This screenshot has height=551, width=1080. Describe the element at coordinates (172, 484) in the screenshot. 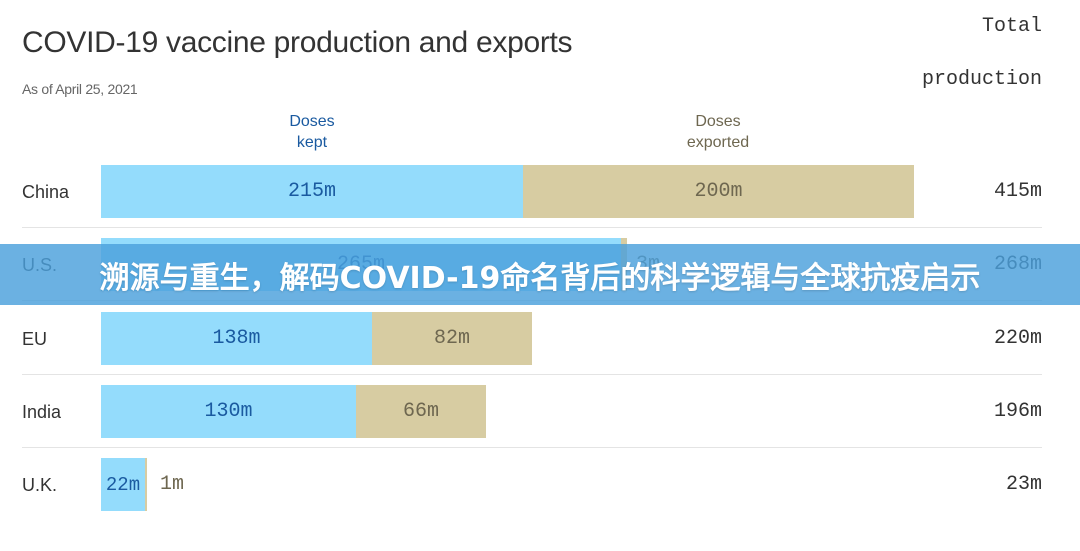

I see `bar-value-exported-outside: 1m` at that location.